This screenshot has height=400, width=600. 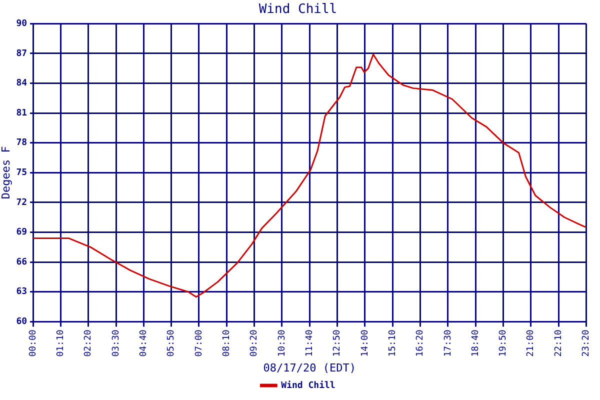 What do you see at coordinates (22, 292) in the screenshot?
I see `y-tick-label: 63` at bounding box center [22, 292].